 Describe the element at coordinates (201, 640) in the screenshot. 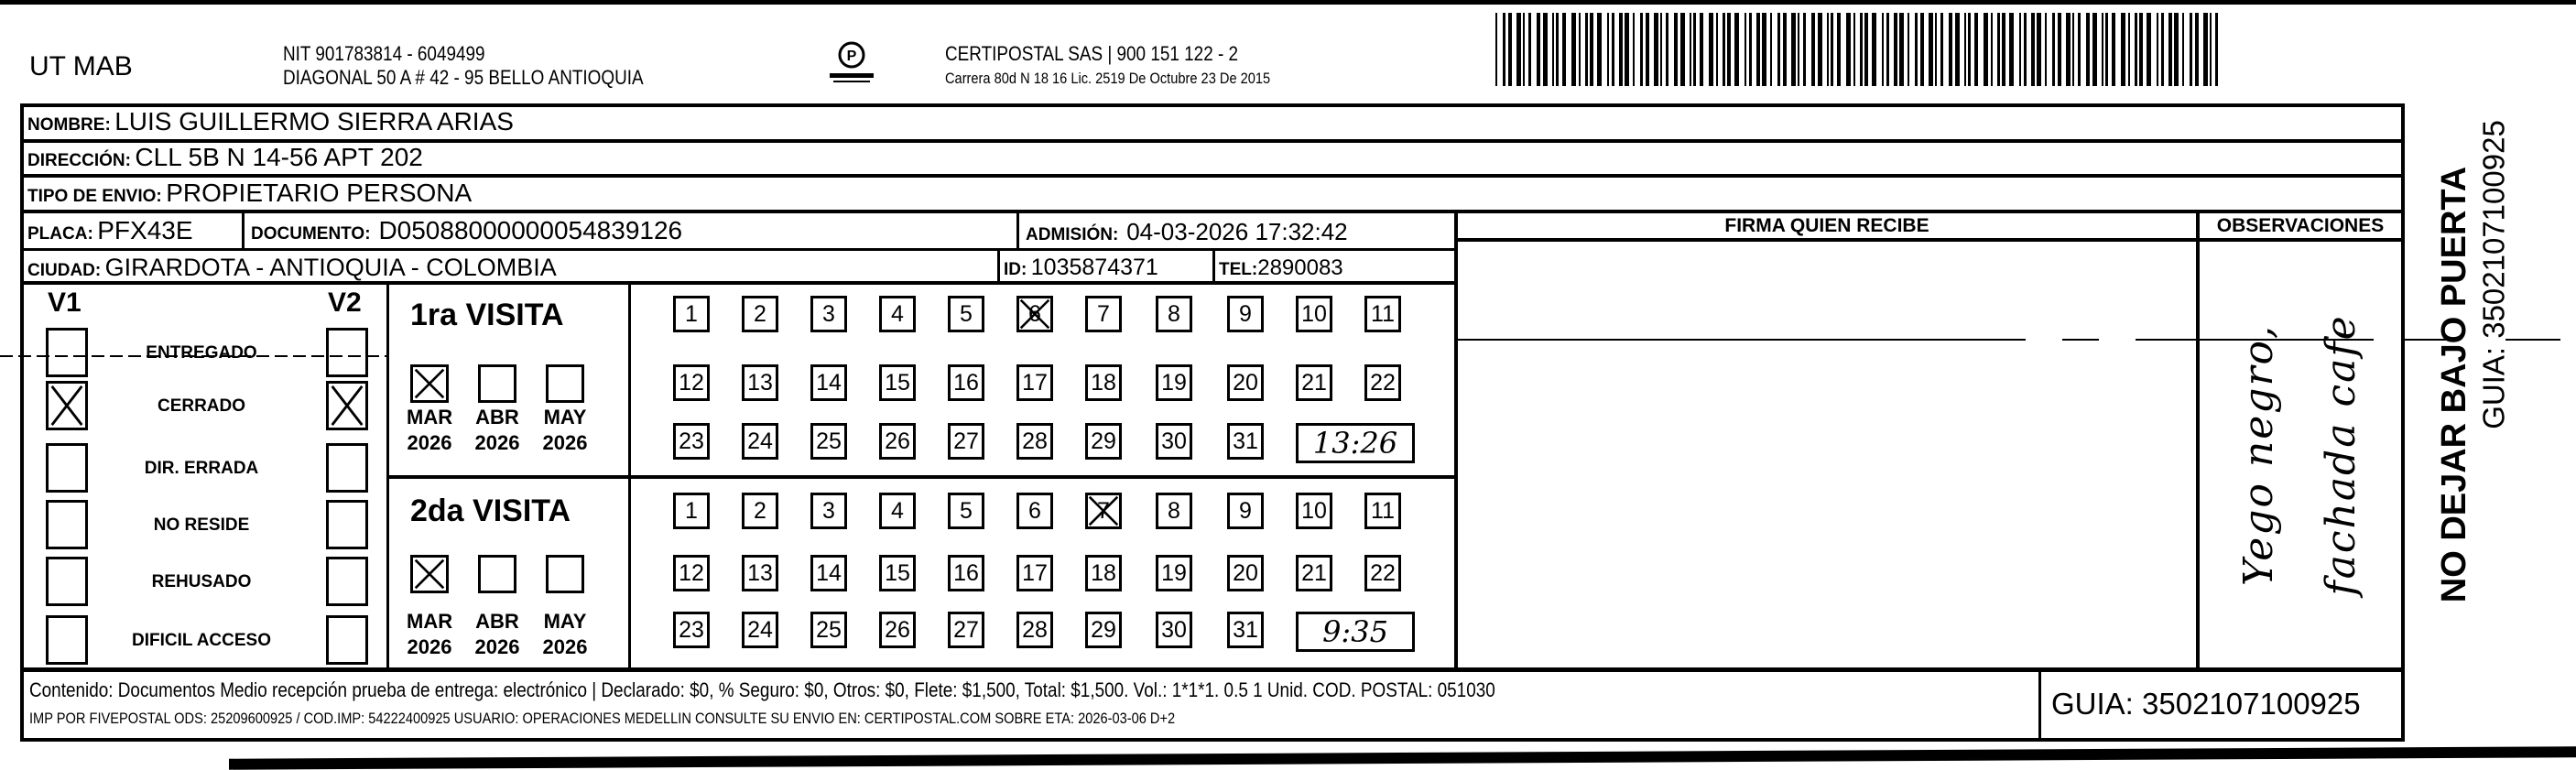

I see `status-label: DIFICIL ACCESO` at that location.